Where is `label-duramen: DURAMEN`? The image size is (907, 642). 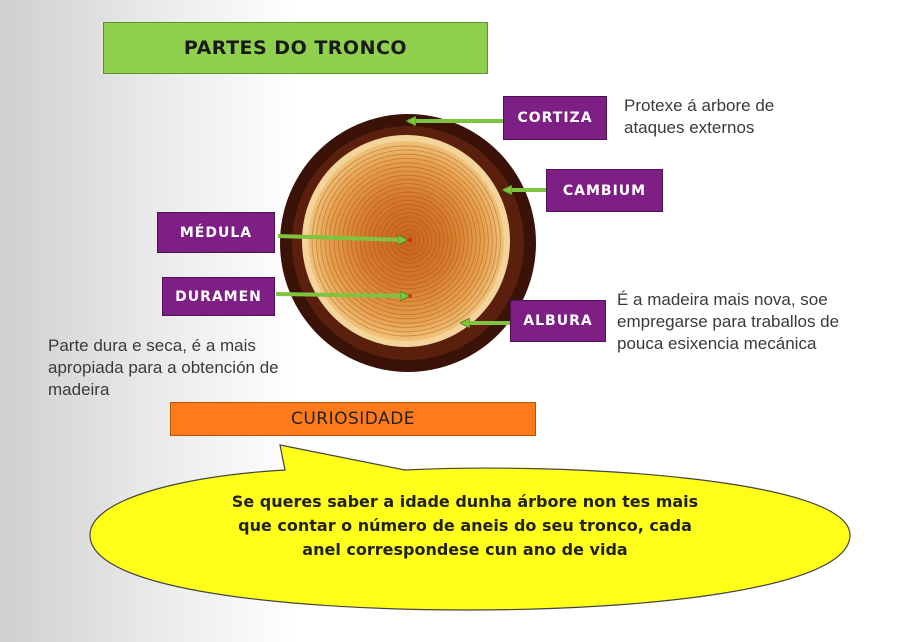 label-duramen: DURAMEN is located at coordinates (218, 296).